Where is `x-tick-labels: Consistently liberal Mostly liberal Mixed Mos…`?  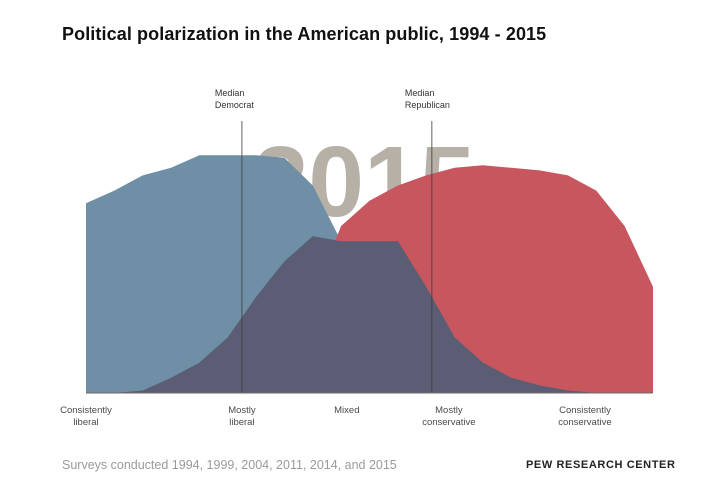
x-tick-labels: Consistently liberal Mostly liberal Mixed Mos… is located at coordinates (336, 416).